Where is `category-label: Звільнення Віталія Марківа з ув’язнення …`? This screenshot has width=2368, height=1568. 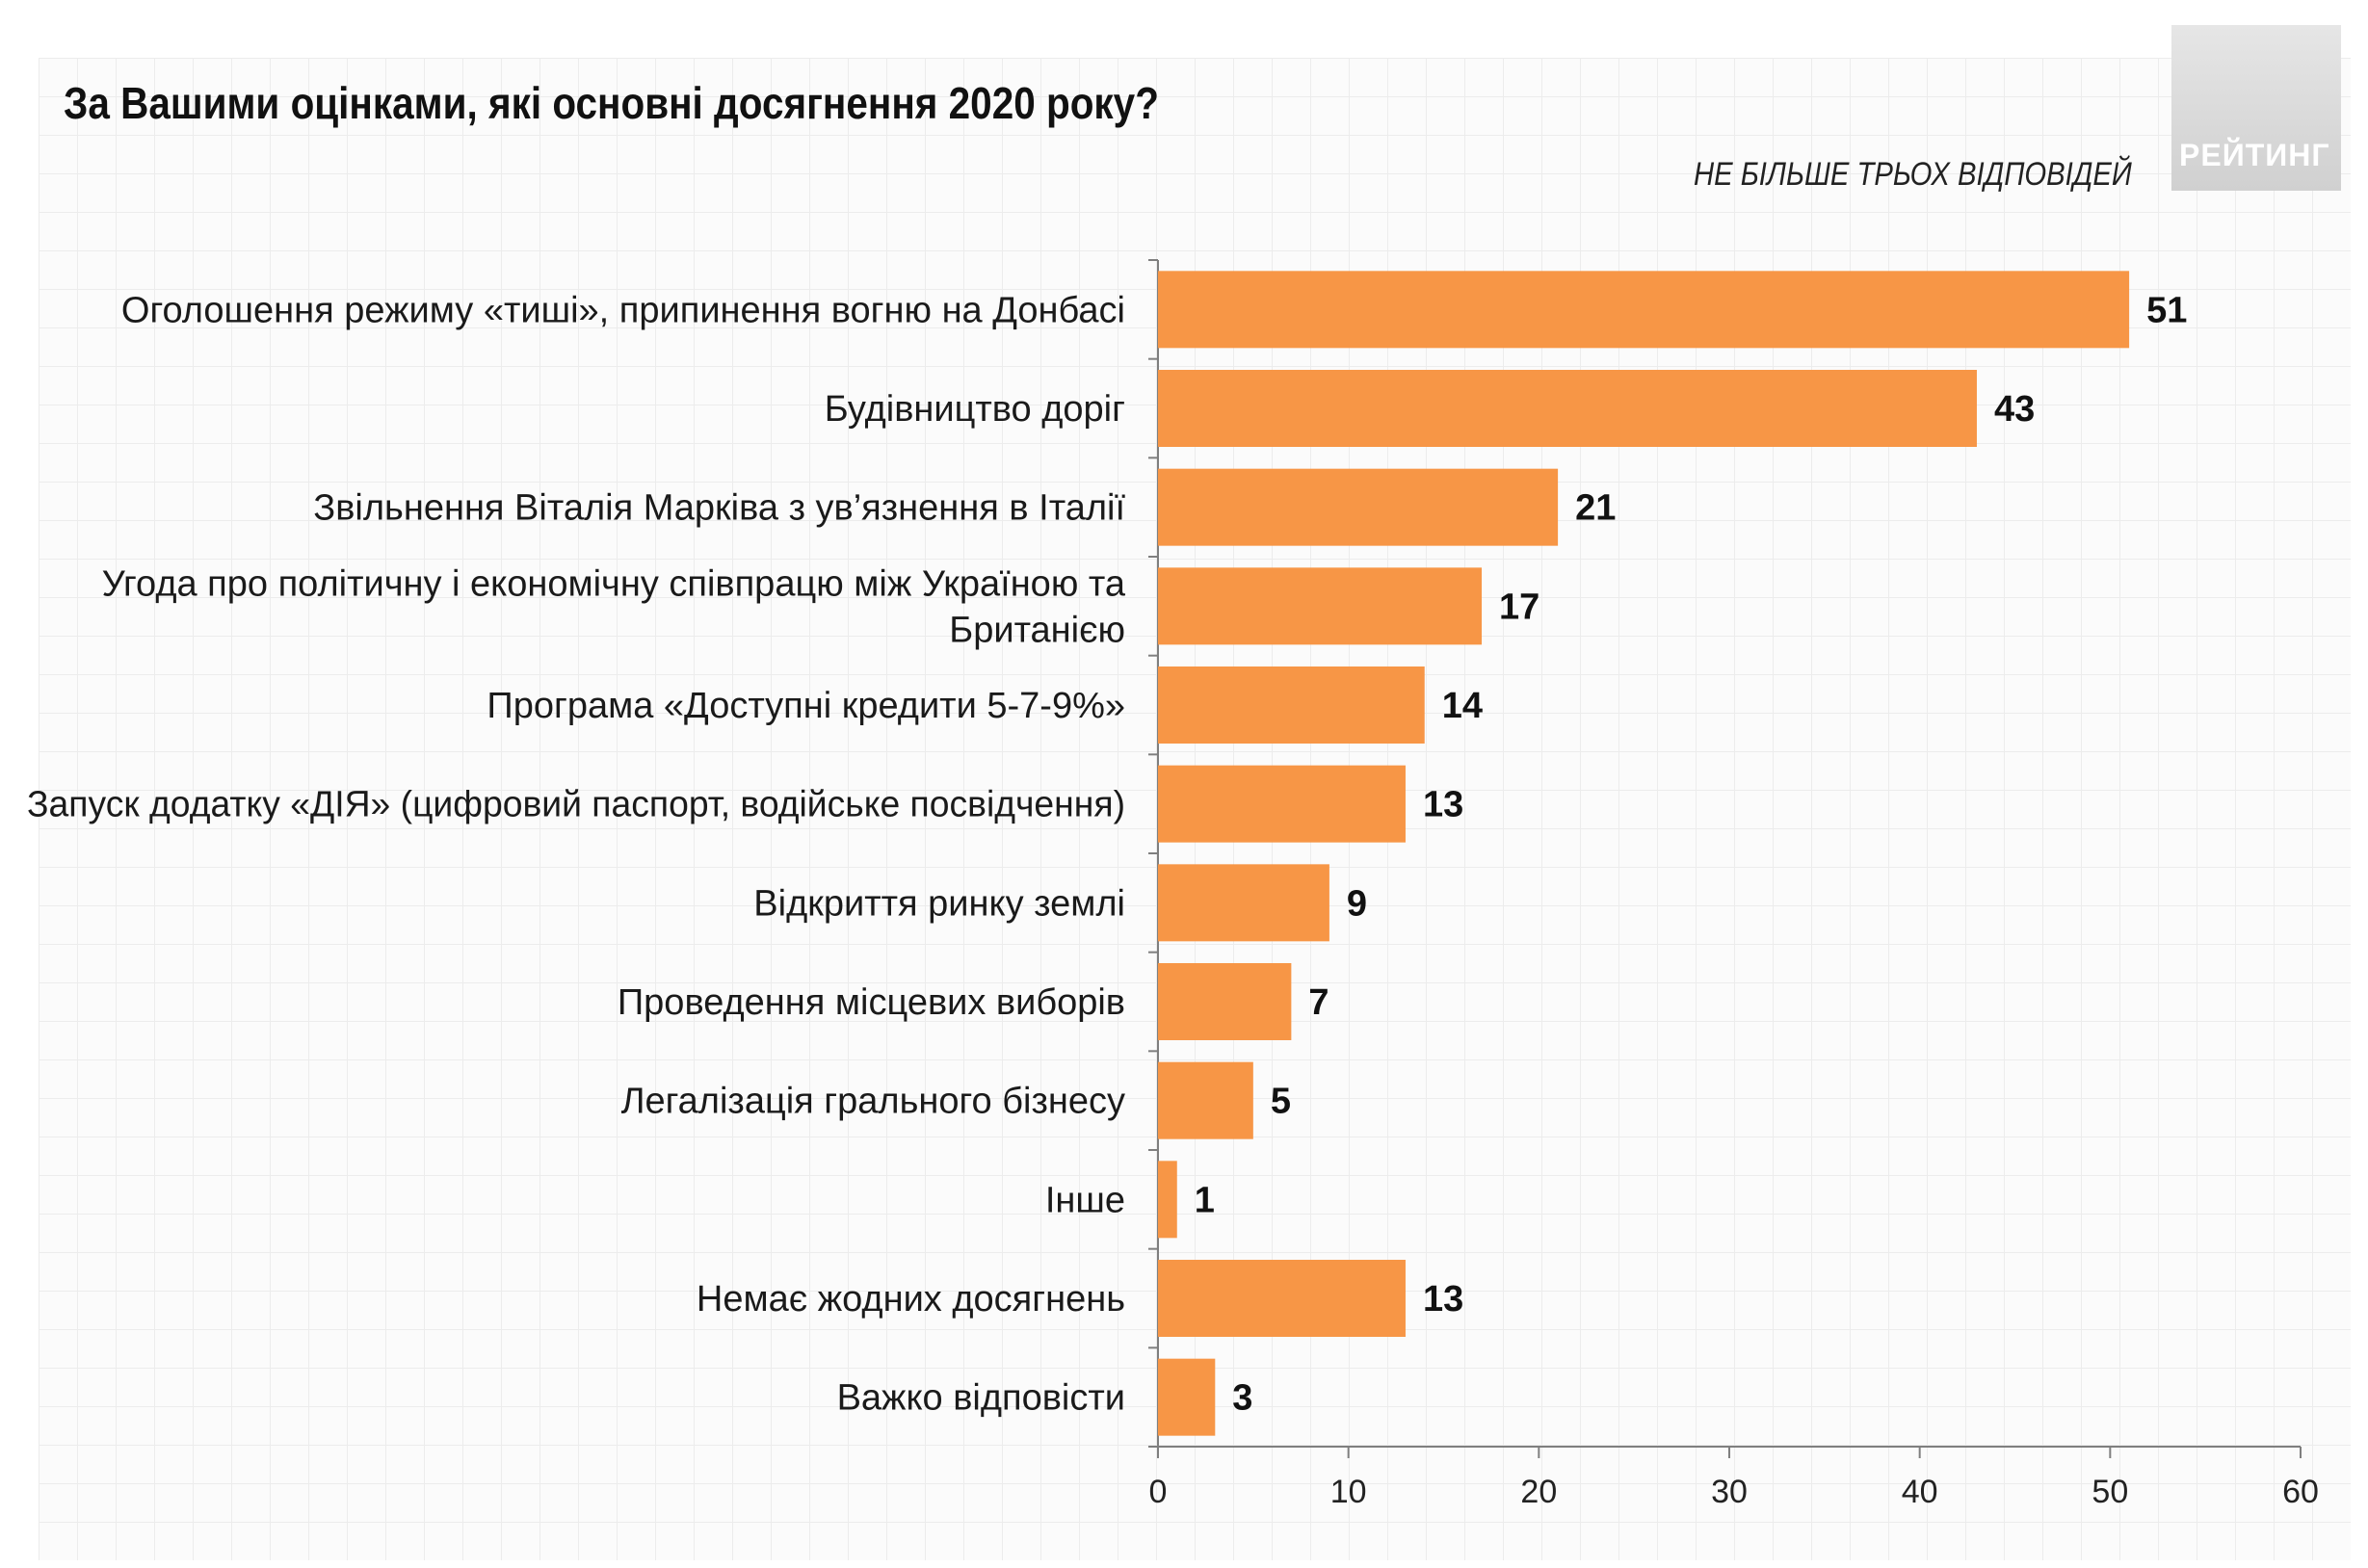 category-label: Звільнення Віталія Марківа з ув’язнення … is located at coordinates (719, 508).